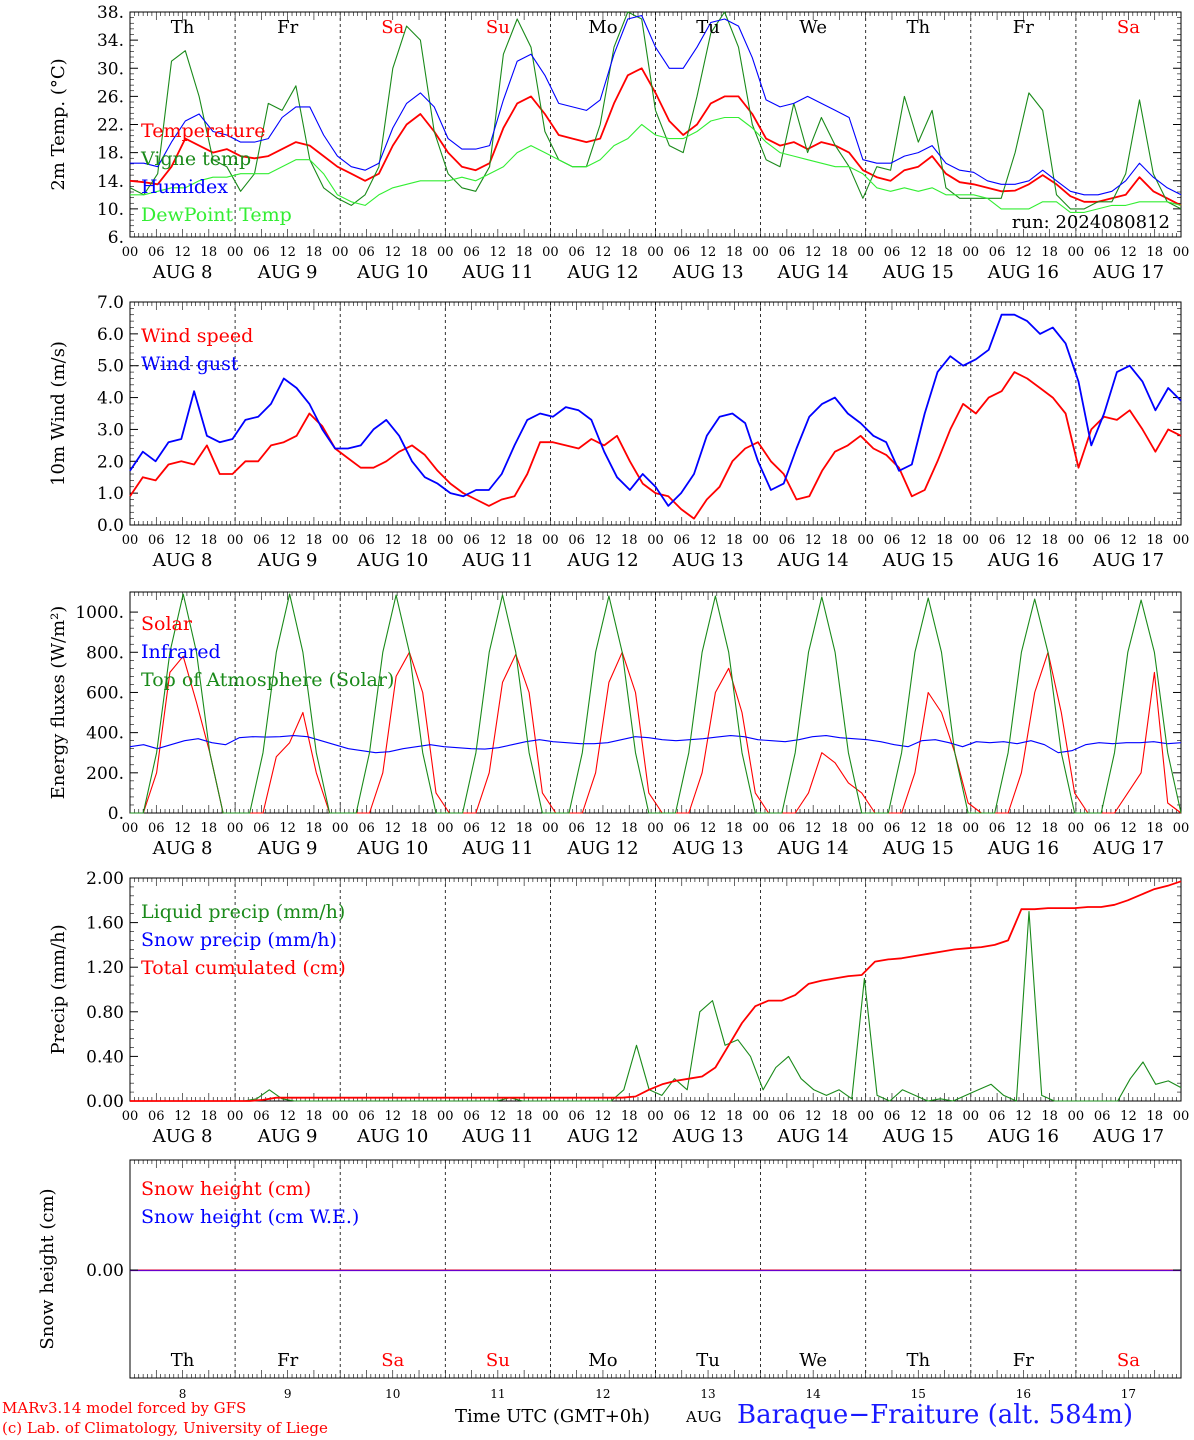 The image size is (1194, 1440). I want to click on series-line-wind-gust, so click(655, 410).